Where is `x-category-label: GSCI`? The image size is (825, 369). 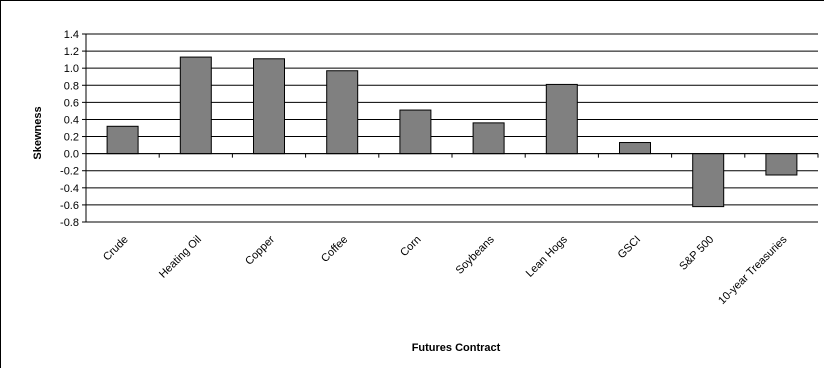 x-category-label: GSCI is located at coordinates (630, 248).